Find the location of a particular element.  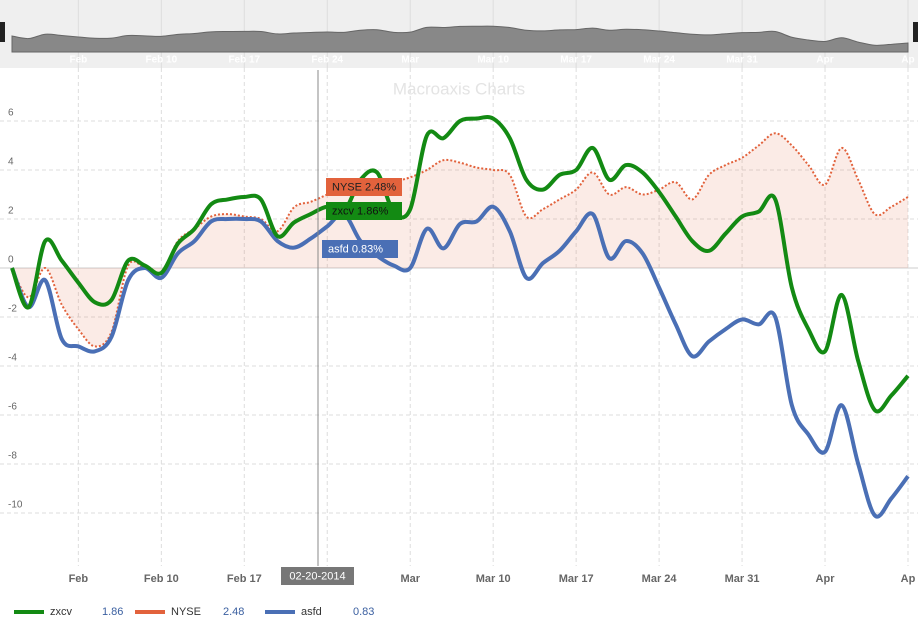

legend-name: asfd is located at coordinates (311, 612).